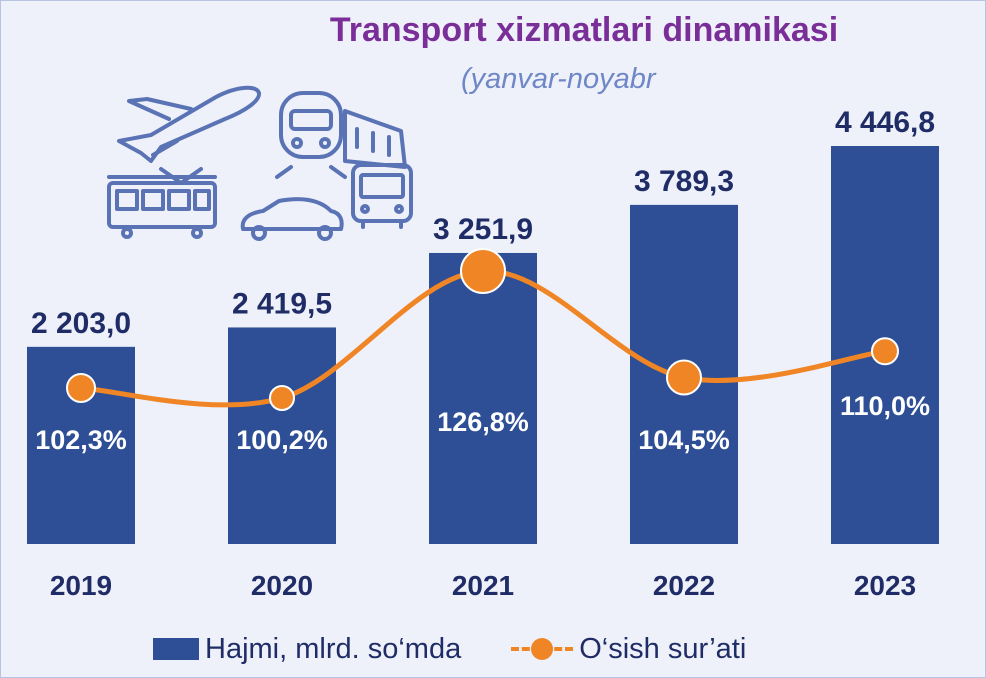  Describe the element at coordinates (81, 585) in the screenshot. I see `x-tick-label: 2019` at that location.